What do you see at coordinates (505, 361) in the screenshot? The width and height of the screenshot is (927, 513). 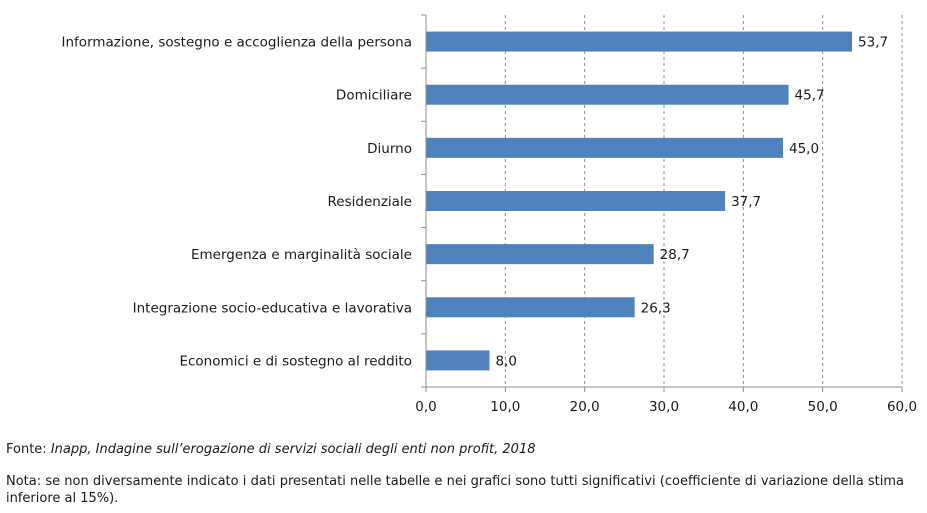 I see `data-label: 8,0` at bounding box center [505, 361].